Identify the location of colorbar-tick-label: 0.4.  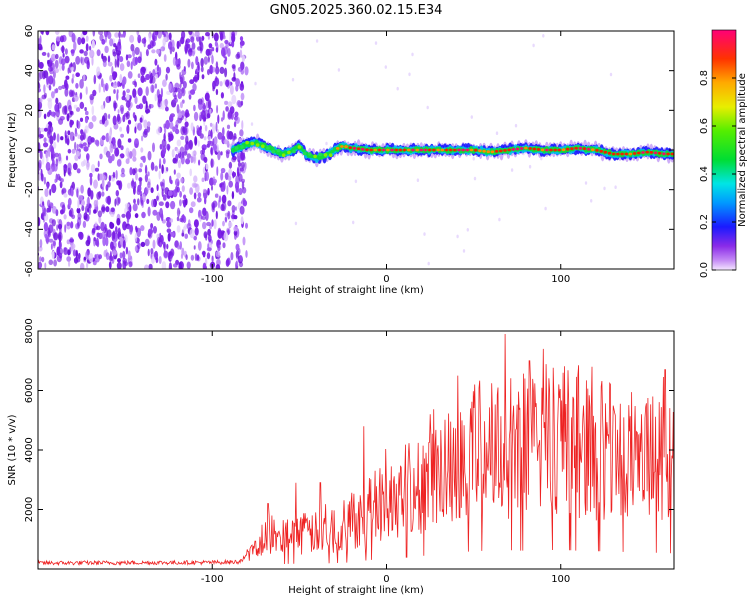
(704, 174).